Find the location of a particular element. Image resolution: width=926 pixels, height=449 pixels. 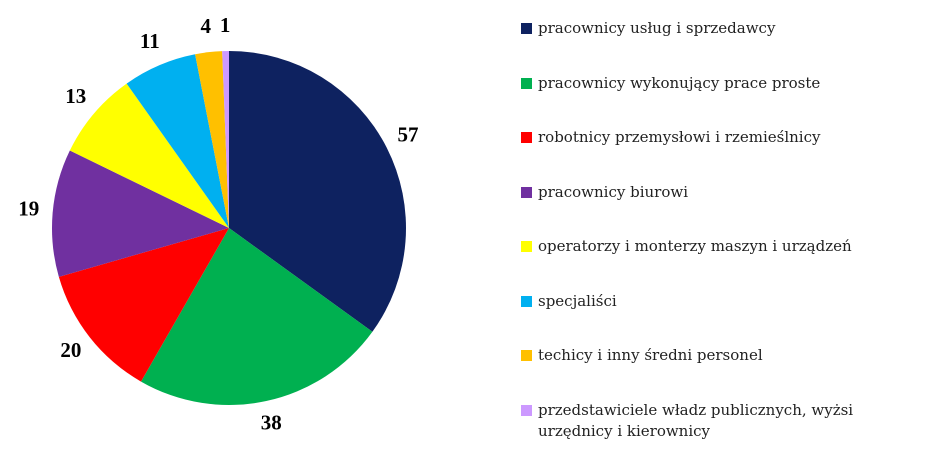

legend-label: pracownicy wykonujący prace proste is located at coordinates (679, 82).